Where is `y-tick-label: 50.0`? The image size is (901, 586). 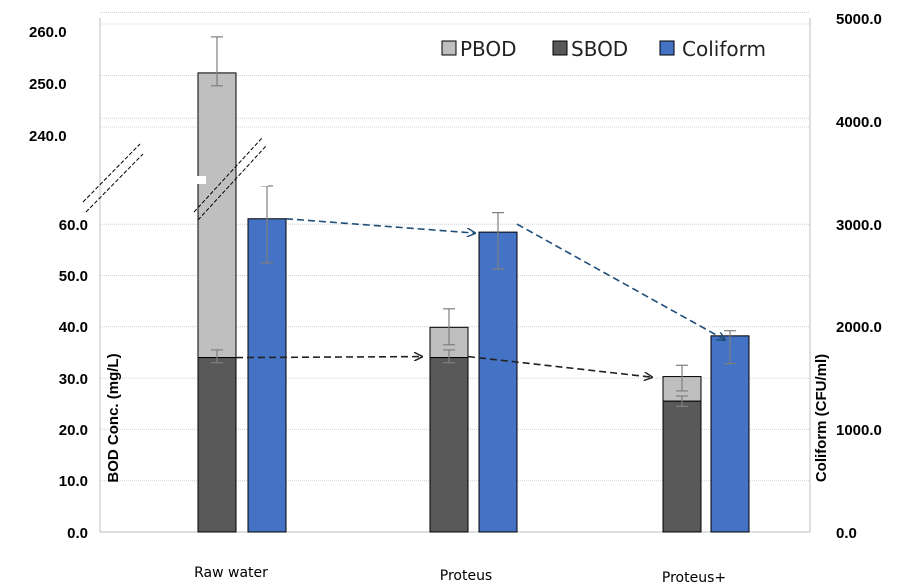 y-tick-label: 50.0 is located at coordinates (73, 276).